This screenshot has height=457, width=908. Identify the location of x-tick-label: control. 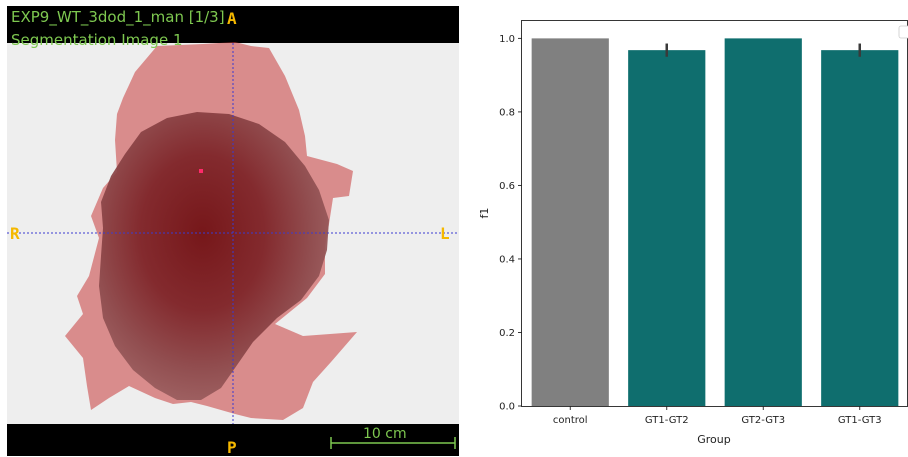
(570, 420).